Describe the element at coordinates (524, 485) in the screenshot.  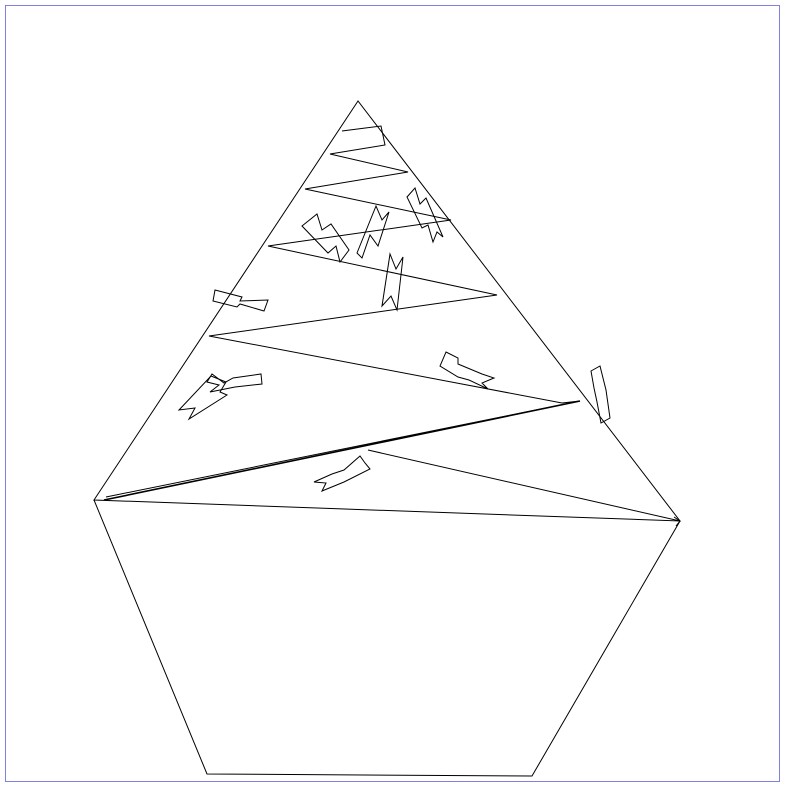
I see `inner-diagonal-line` at that location.